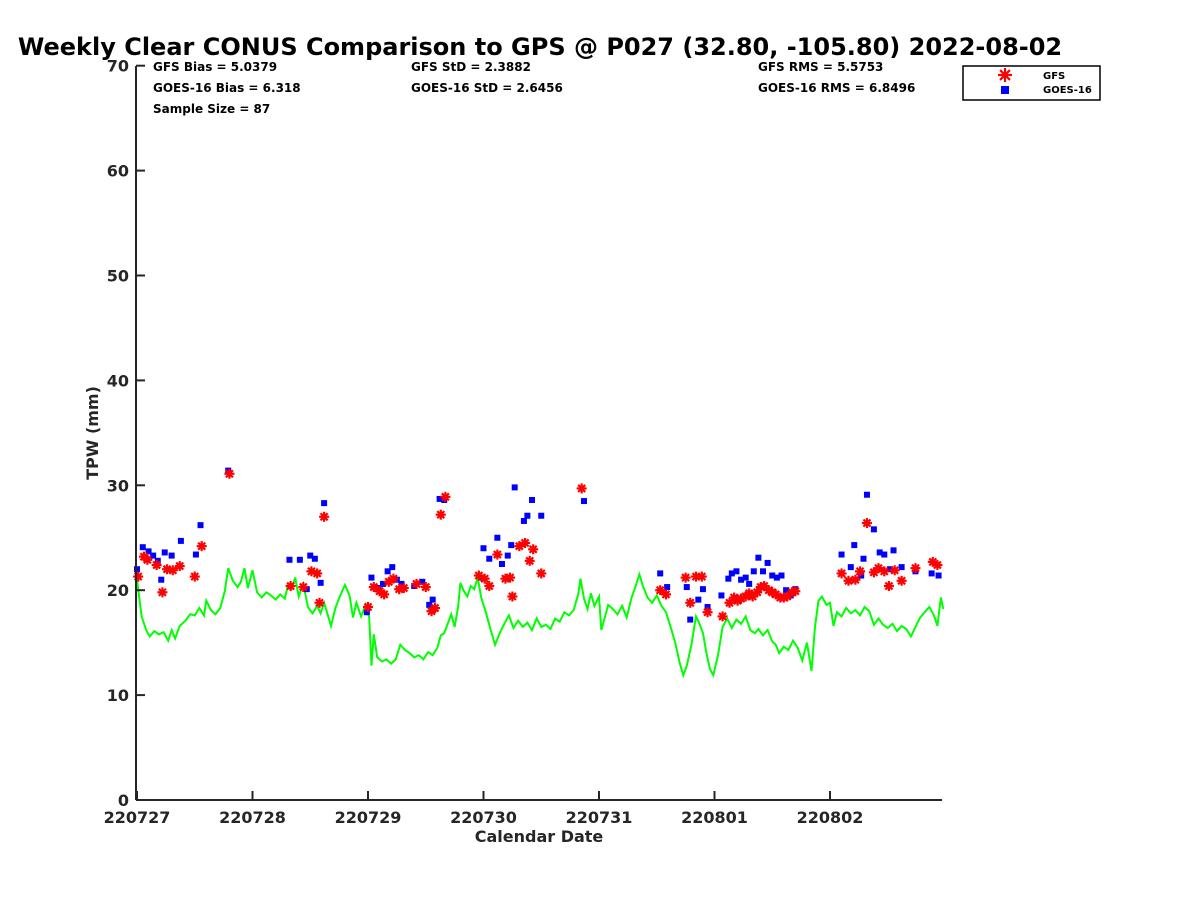 Image resolution: width=1200 pixels, height=900 pixels. I want to click on y-tick-label: 50, so click(118, 276).